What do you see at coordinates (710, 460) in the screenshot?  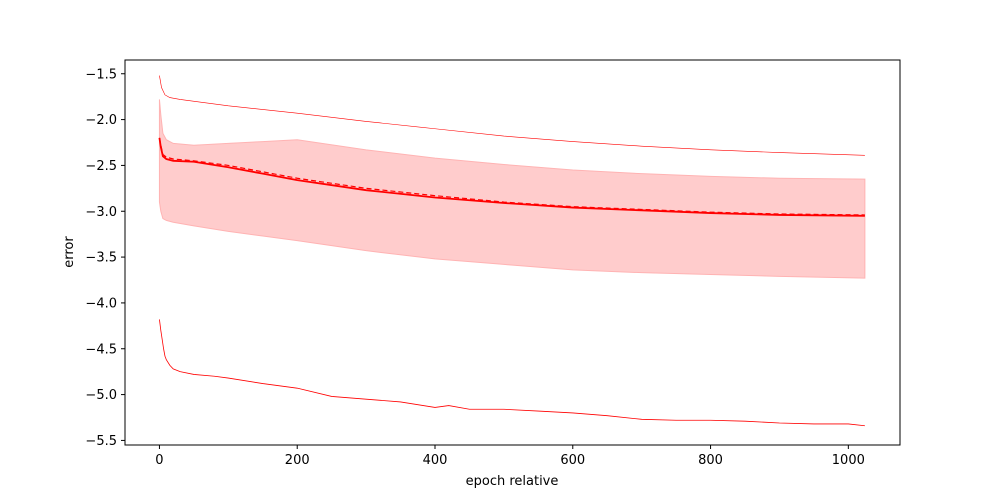 I see `x-tick-label: 800` at bounding box center [710, 460].